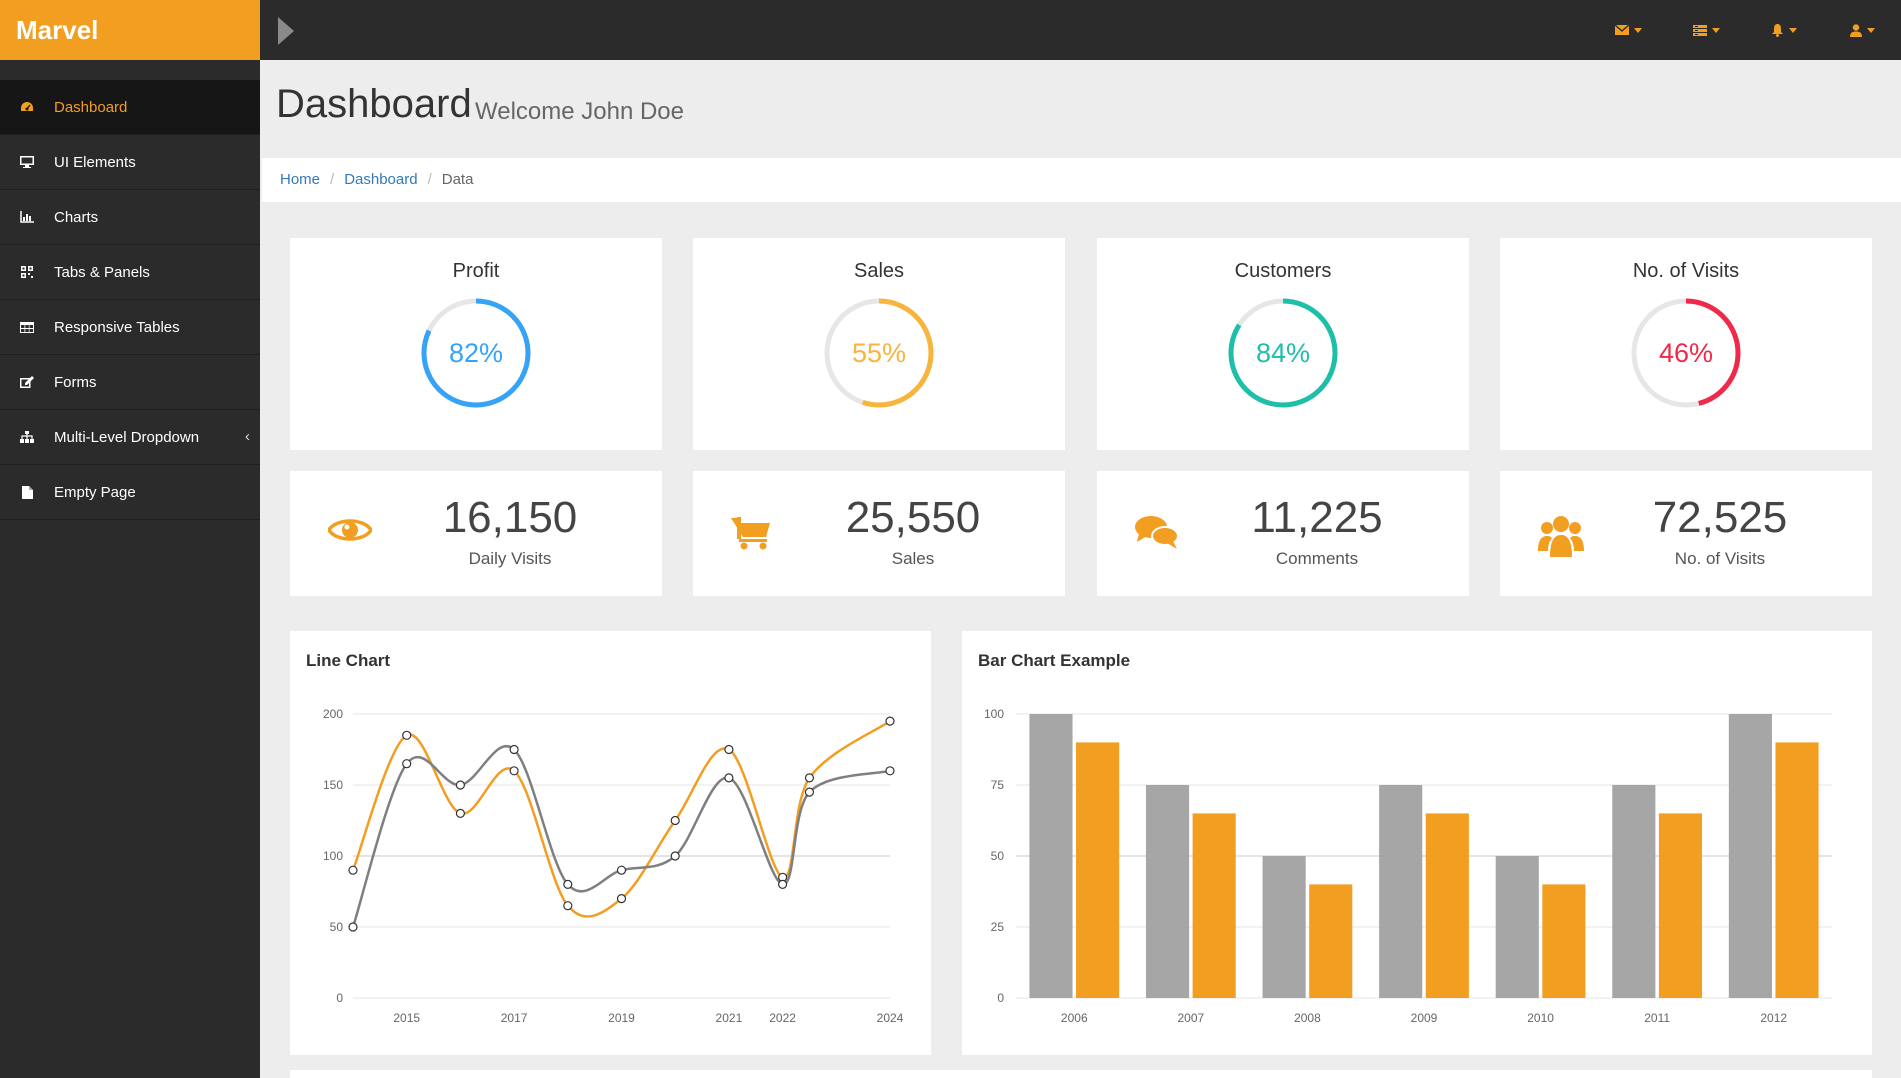 Image resolution: width=1901 pixels, height=1078 pixels. What do you see at coordinates (1157, 532) in the screenshot?
I see `comments-icon` at bounding box center [1157, 532].